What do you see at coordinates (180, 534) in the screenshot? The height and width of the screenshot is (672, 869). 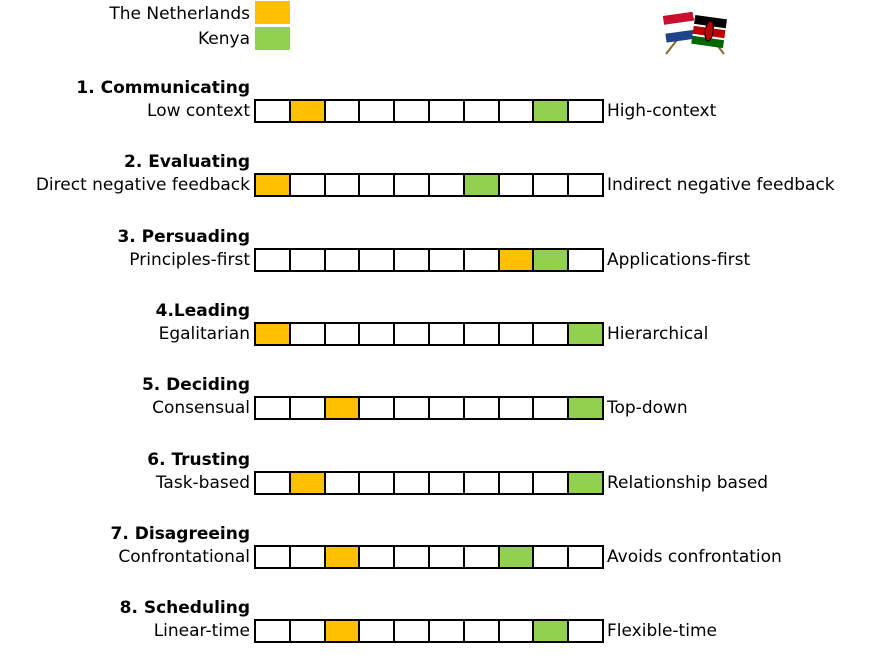 I see `dimension-title: 7. Disagreeing` at bounding box center [180, 534].